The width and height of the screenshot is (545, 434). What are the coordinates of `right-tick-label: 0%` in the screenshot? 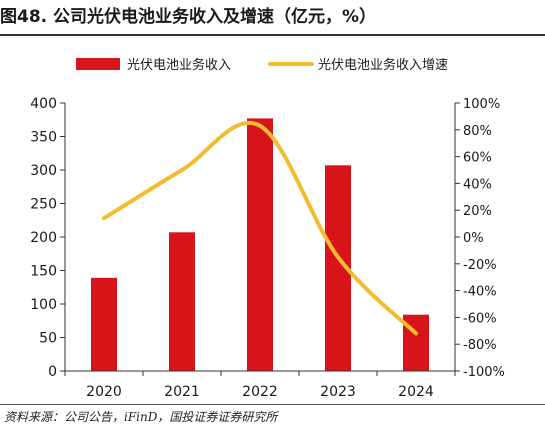 It's located at (473, 238).